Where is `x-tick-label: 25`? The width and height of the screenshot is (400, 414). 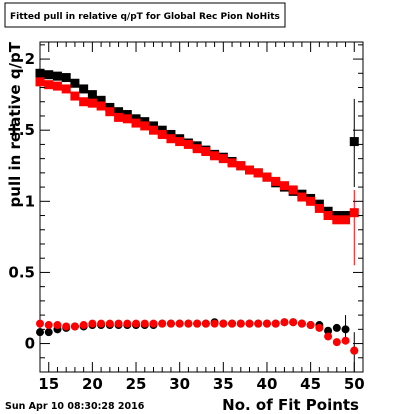 x-tick-label: 25 is located at coordinates (136, 384).